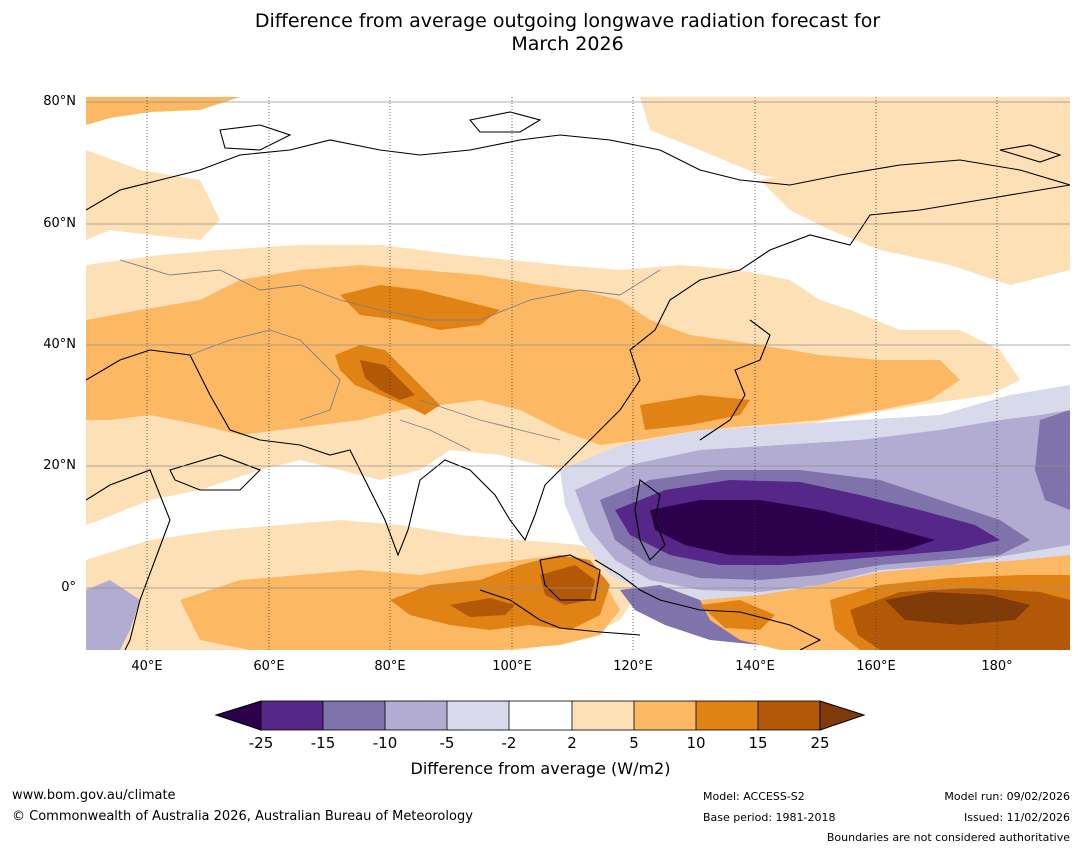 The width and height of the screenshot is (1081, 850). What do you see at coordinates (240, 132) in the screenshot?
I see `region-arctic-pocket` at bounding box center [240, 132].